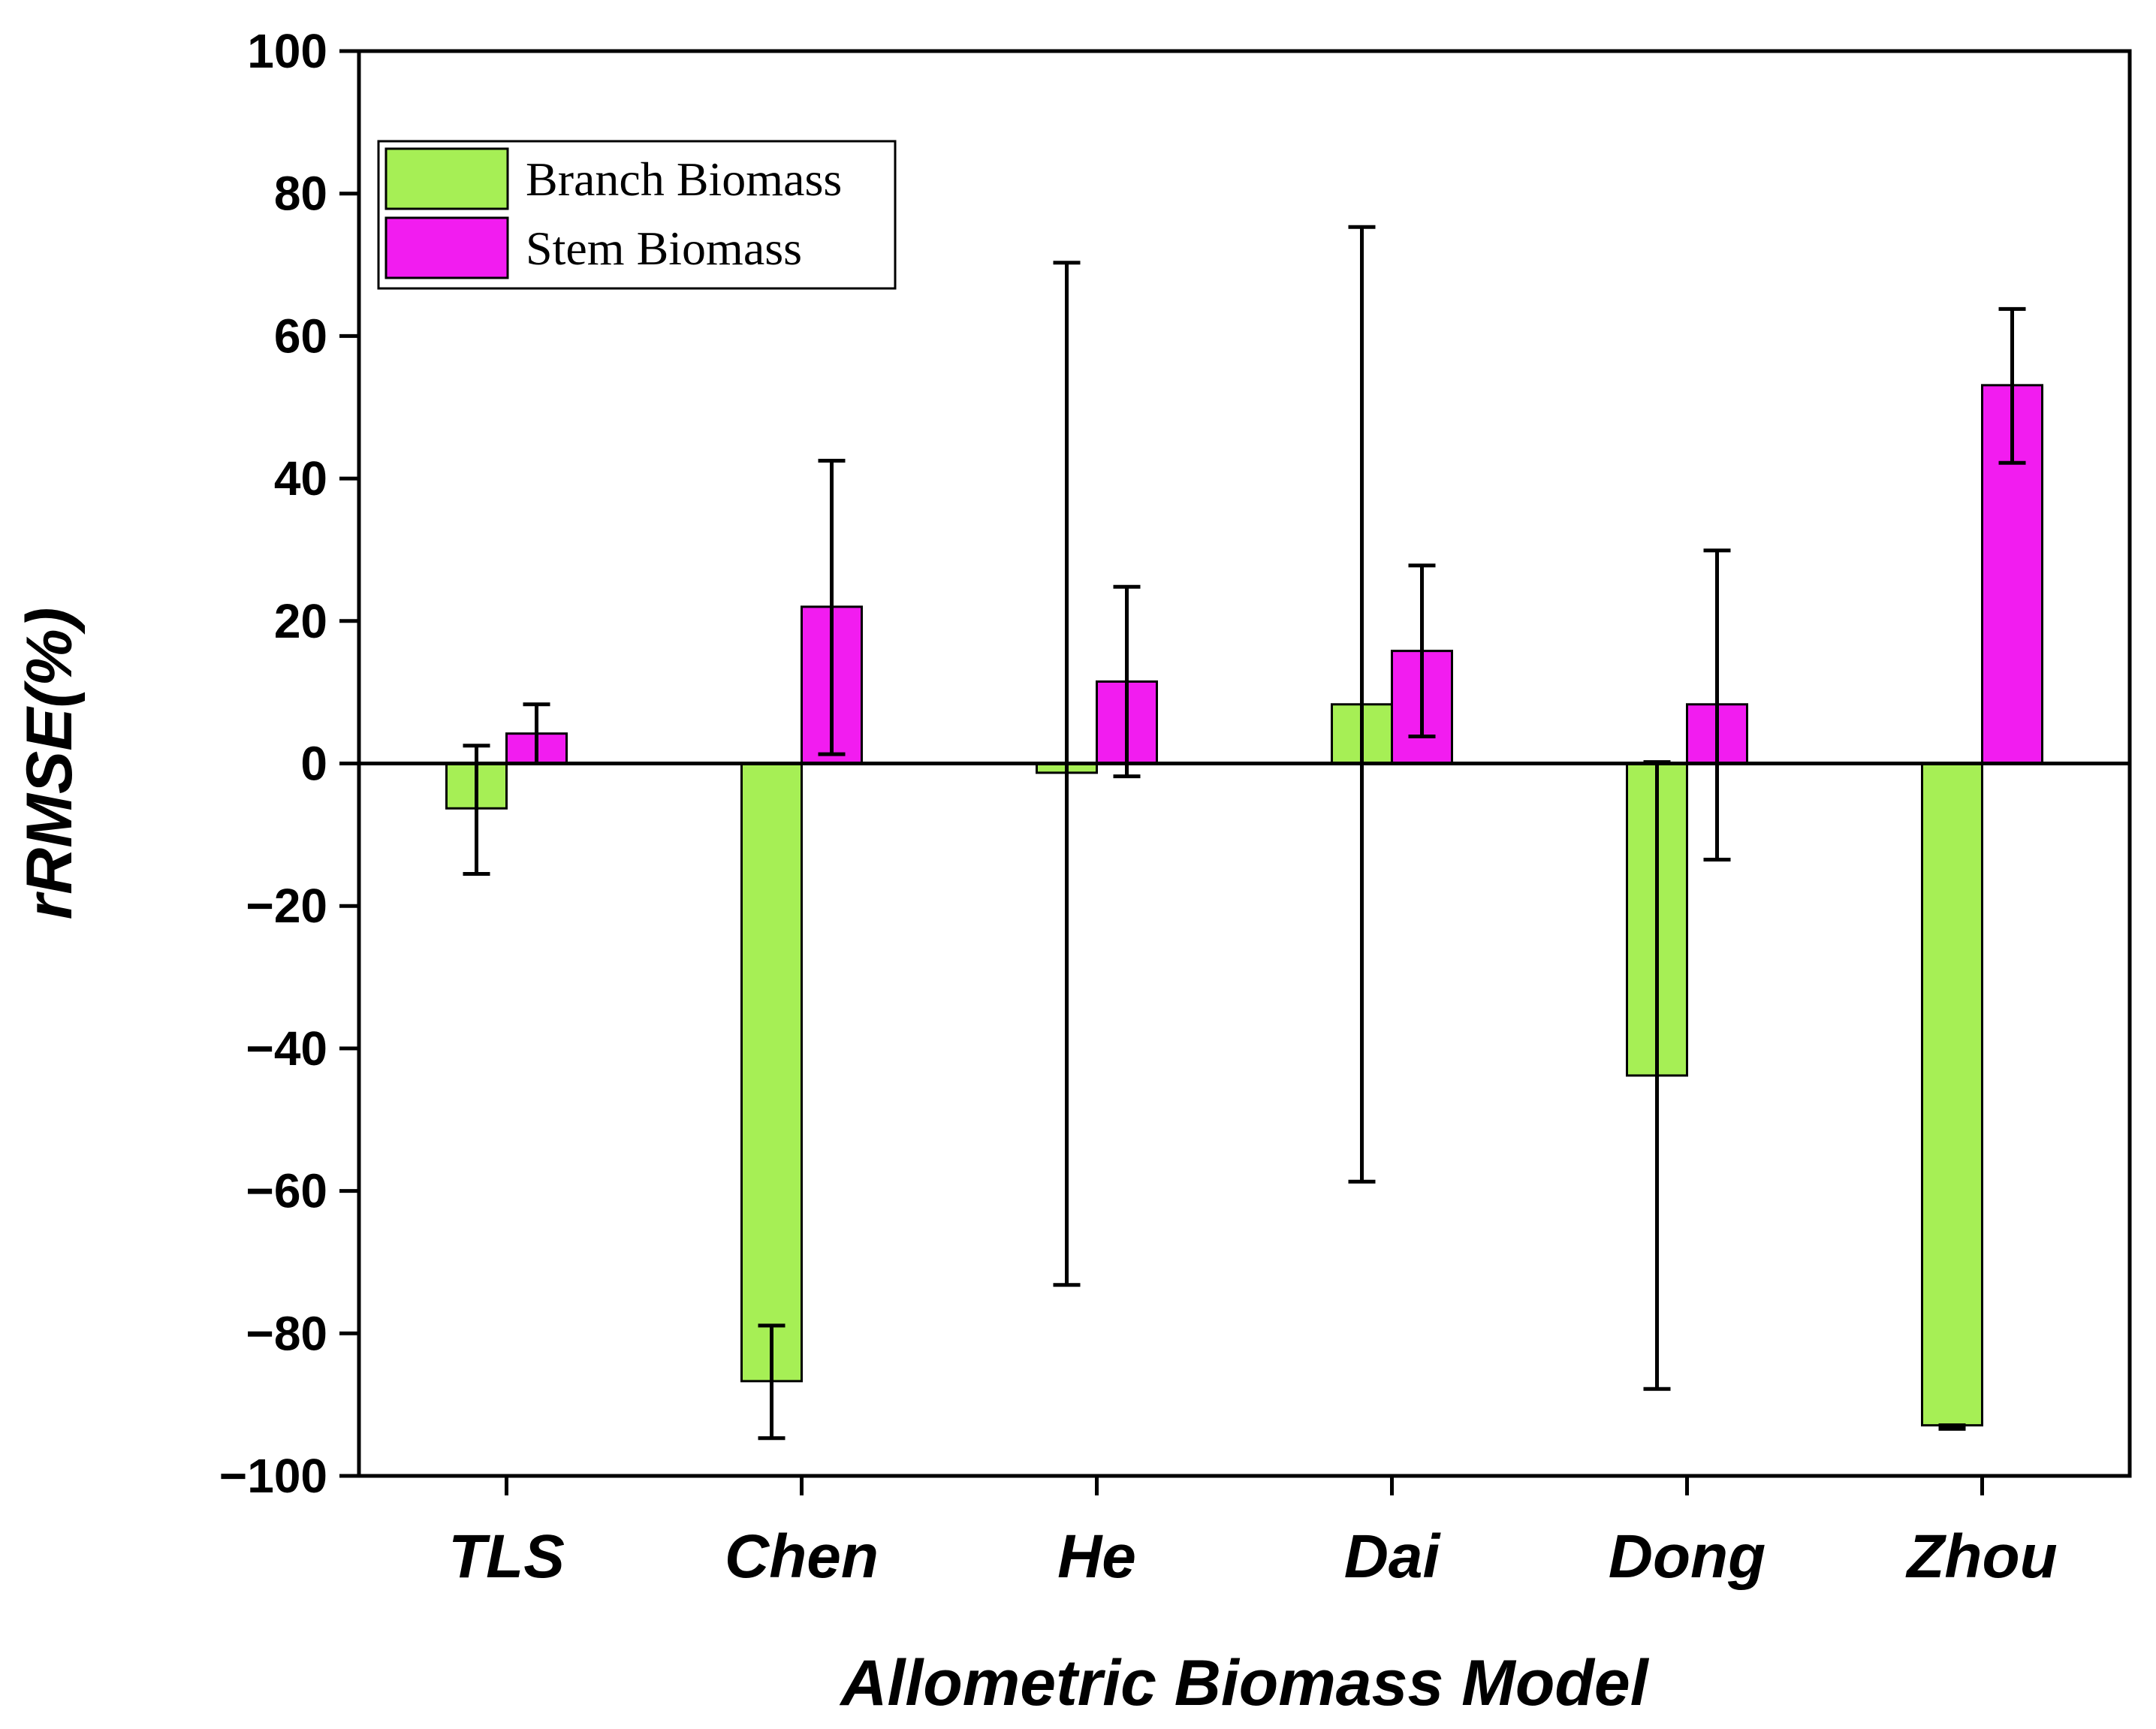 The width and height of the screenshot is (2156, 1729). What do you see at coordinates (314, 764) in the screenshot?
I see `y-tick-label: 0` at bounding box center [314, 764].